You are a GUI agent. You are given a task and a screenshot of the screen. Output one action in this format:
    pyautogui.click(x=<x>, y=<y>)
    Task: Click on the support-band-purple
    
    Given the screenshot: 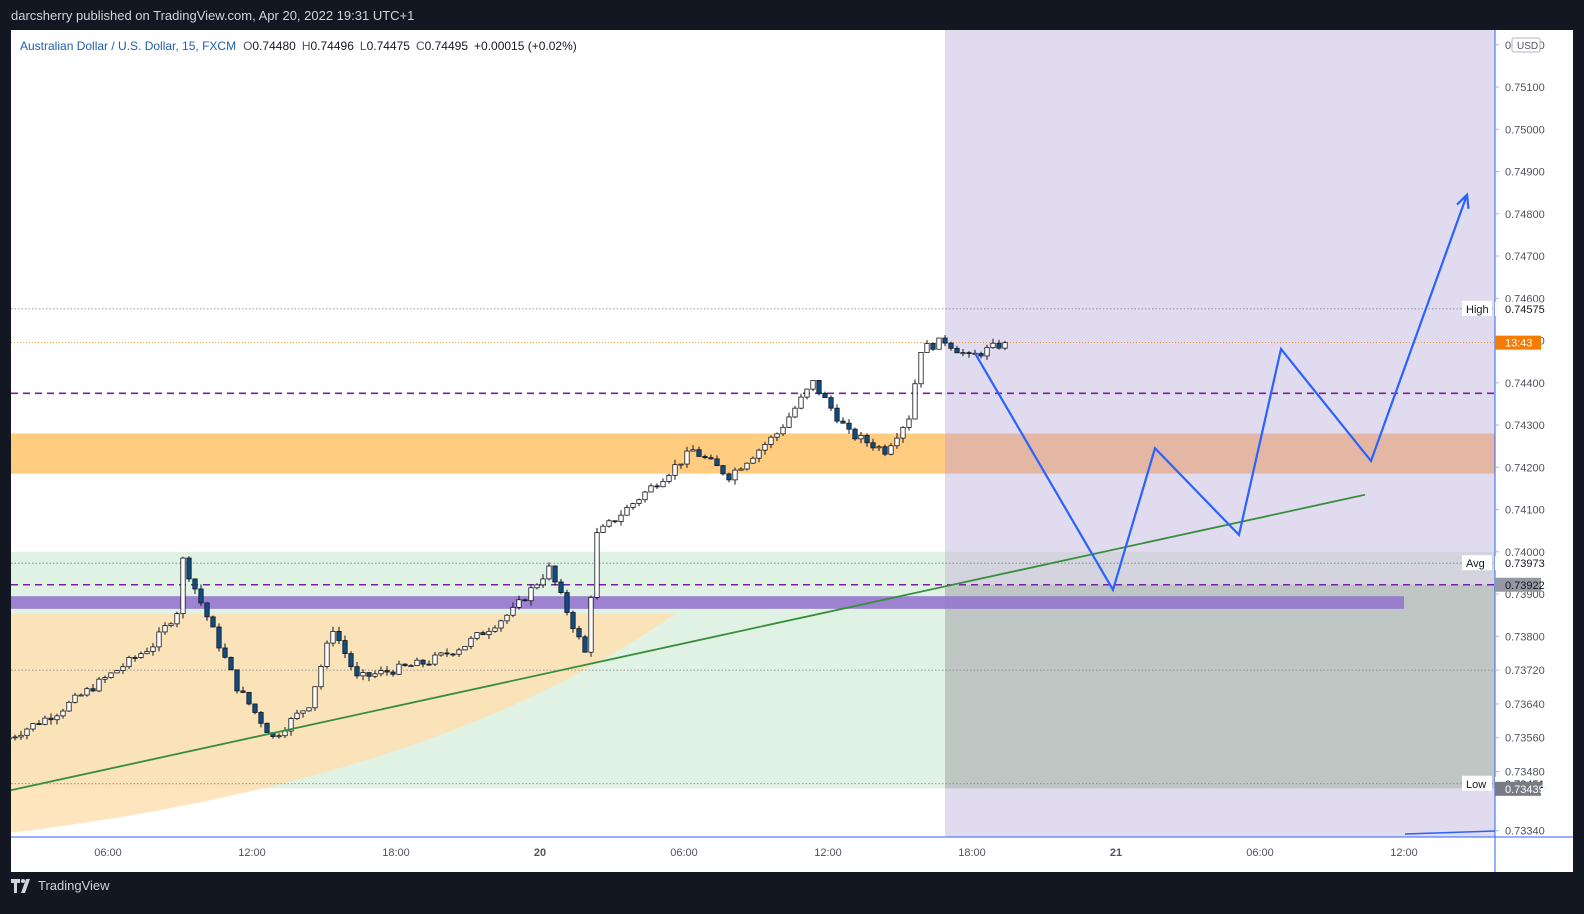 What is the action you would take?
    pyautogui.click(x=707, y=602)
    